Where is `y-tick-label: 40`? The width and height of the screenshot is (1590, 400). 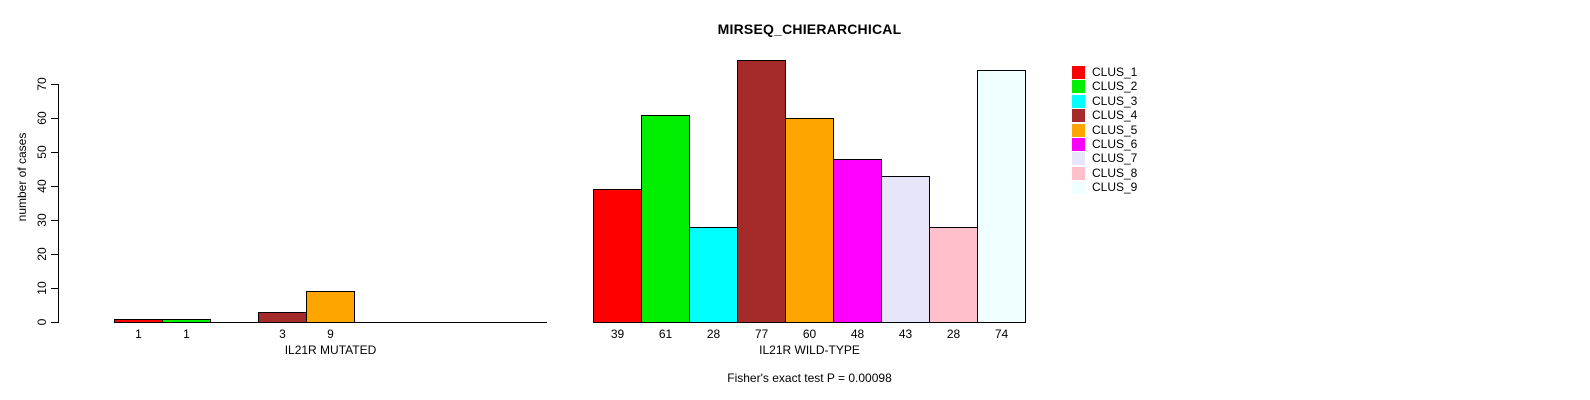 y-tick-label: 40 is located at coordinates (42, 186).